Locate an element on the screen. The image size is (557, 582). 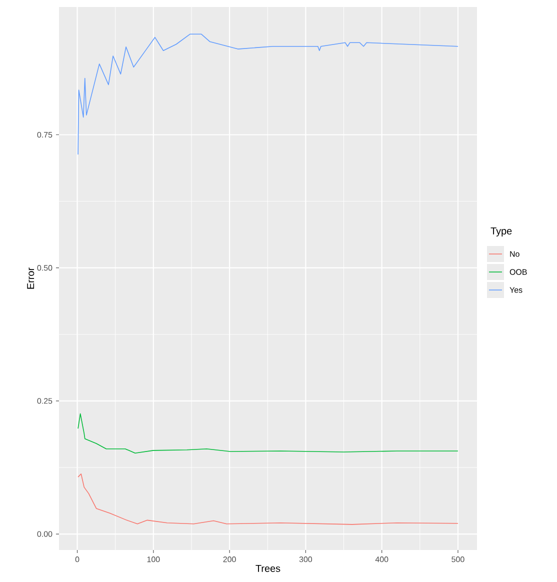
x-axis-title: Trees is located at coordinates (268, 568).